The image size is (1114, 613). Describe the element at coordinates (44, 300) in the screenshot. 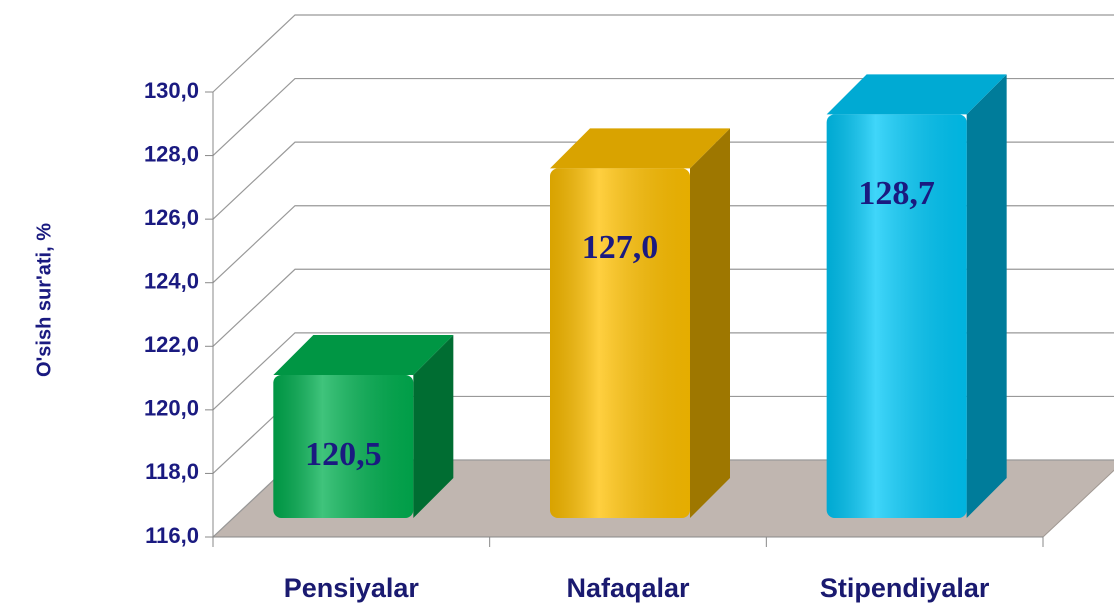

I see `y-axis-label: O'sish sur'ati, %` at that location.